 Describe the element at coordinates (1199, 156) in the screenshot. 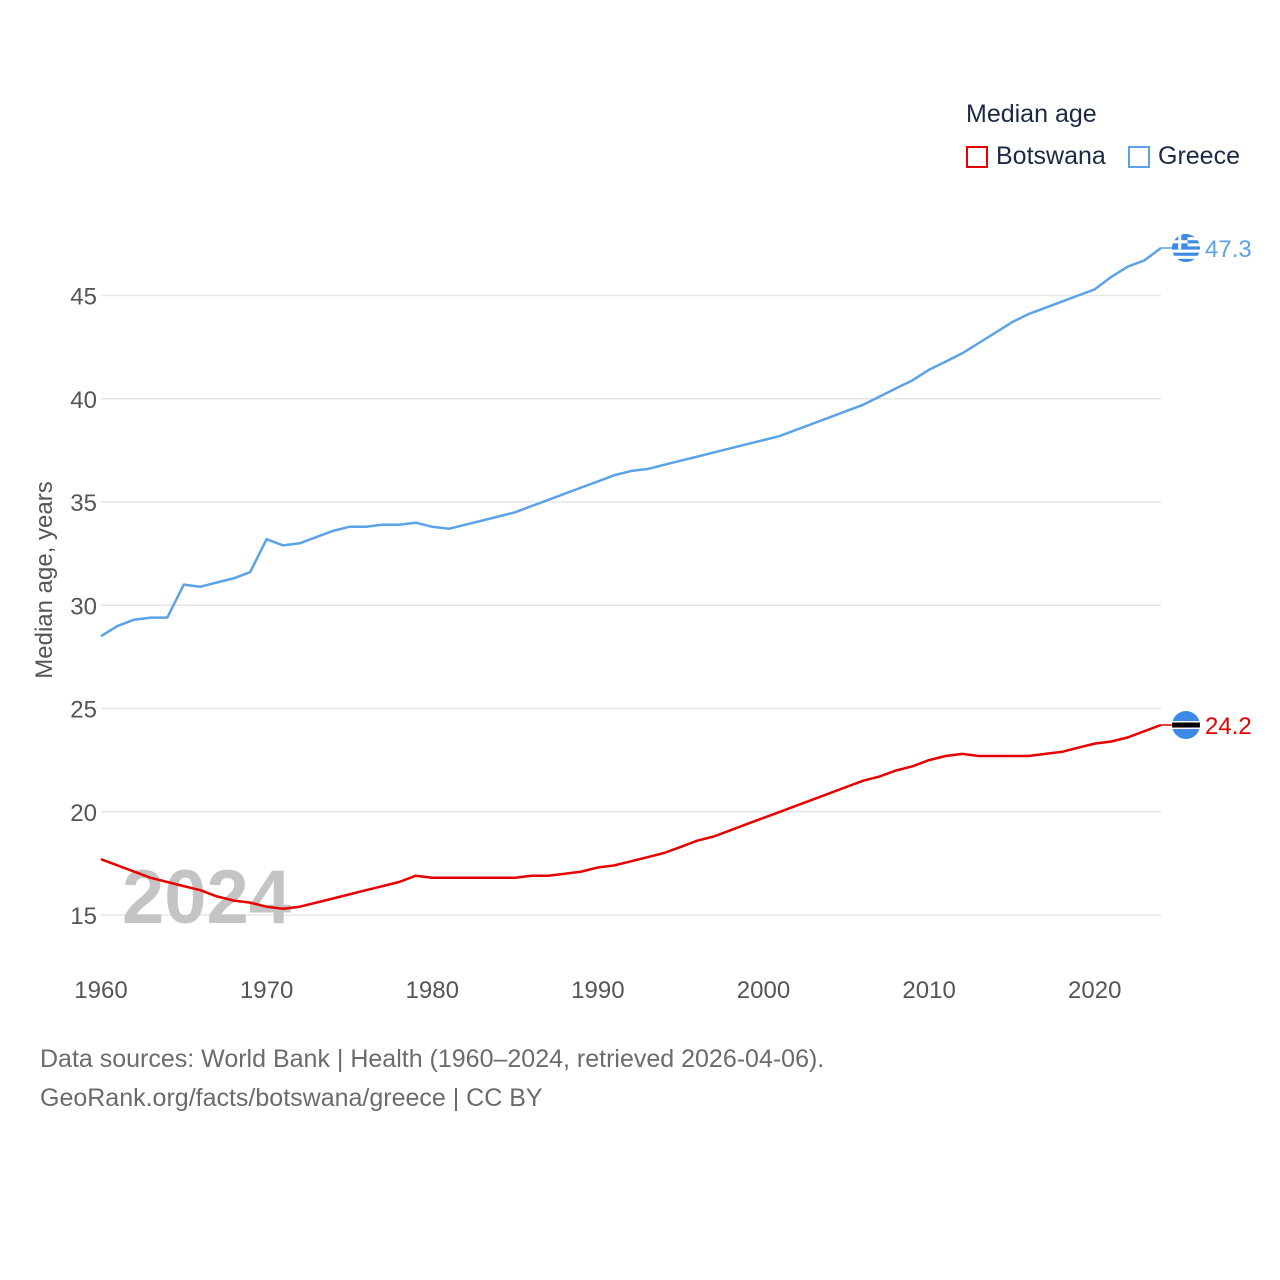

I see `legend-label-greece: Greece` at that location.